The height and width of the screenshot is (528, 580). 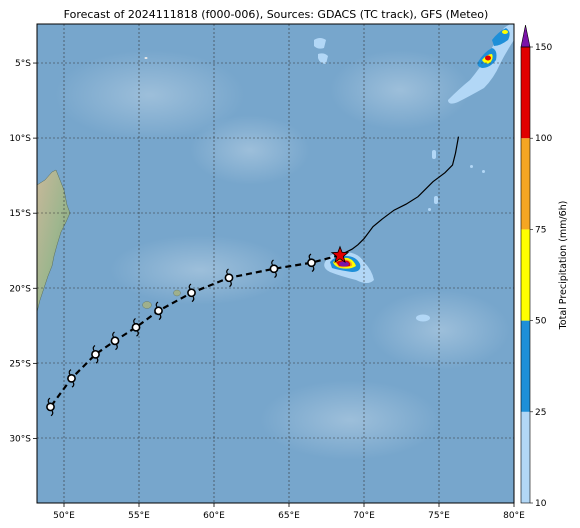 I want to click on forecast-track-markers, so click(x=181, y=335).